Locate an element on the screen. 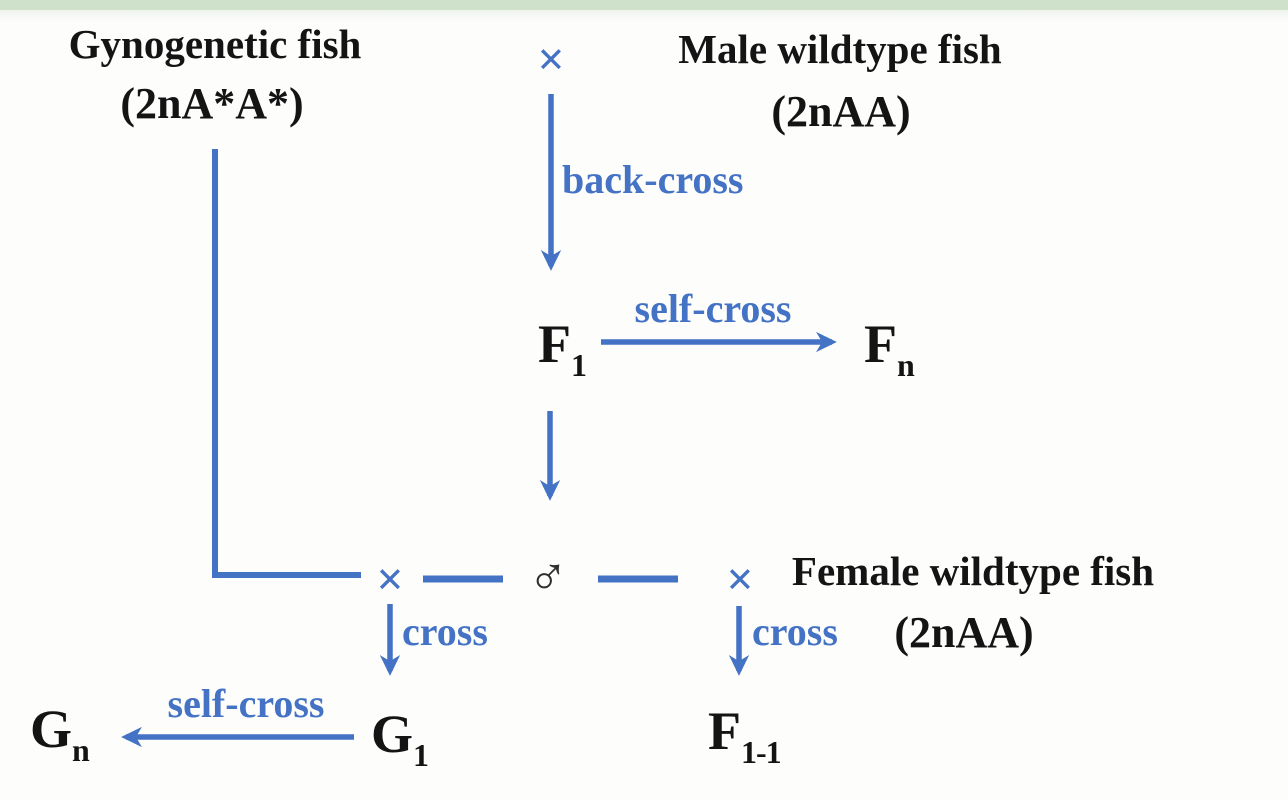  g1-node: G1 is located at coordinates (400, 738).